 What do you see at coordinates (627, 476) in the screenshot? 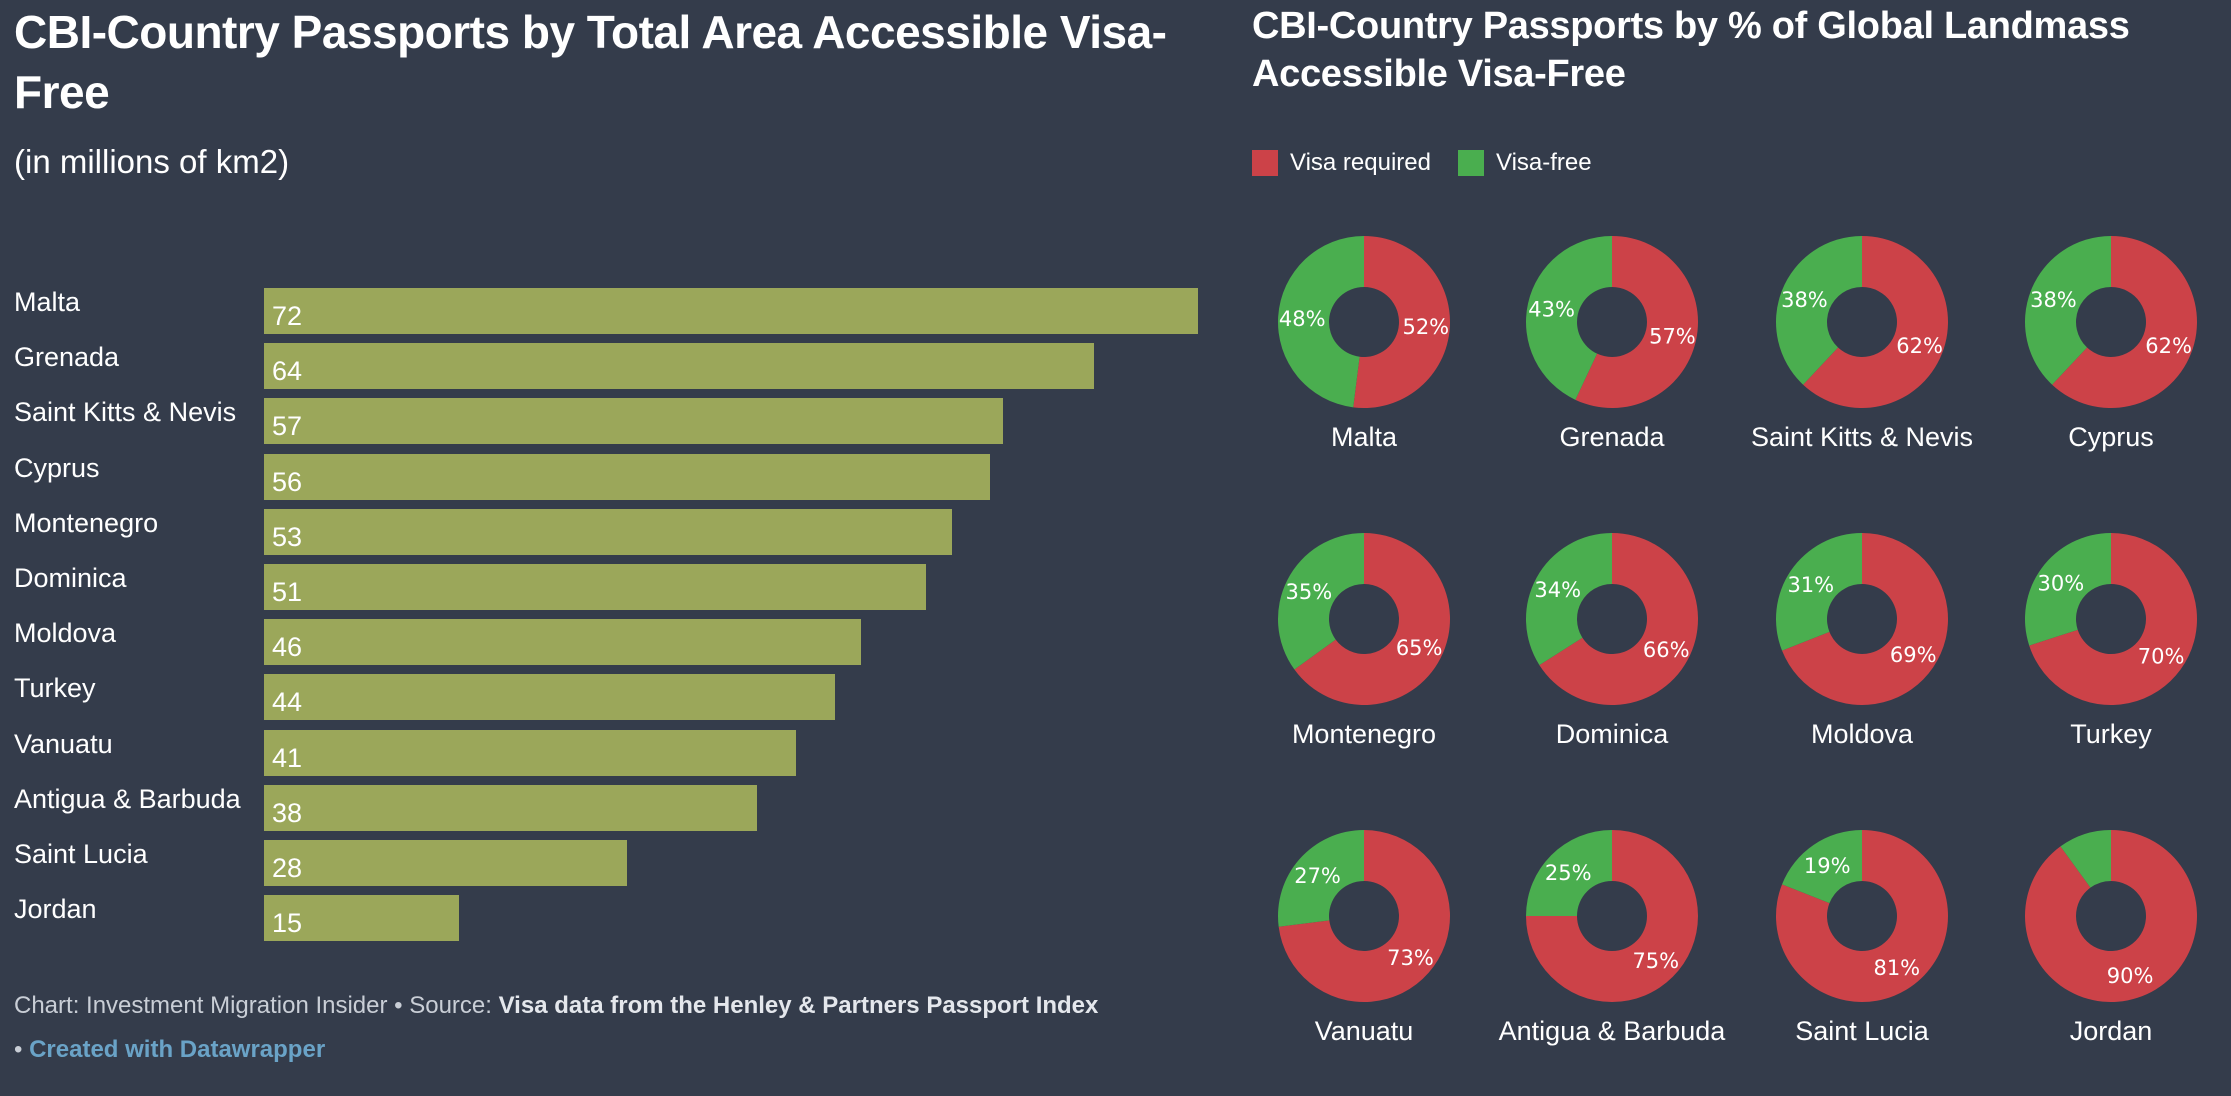
I see `bar: 56` at bounding box center [627, 476].